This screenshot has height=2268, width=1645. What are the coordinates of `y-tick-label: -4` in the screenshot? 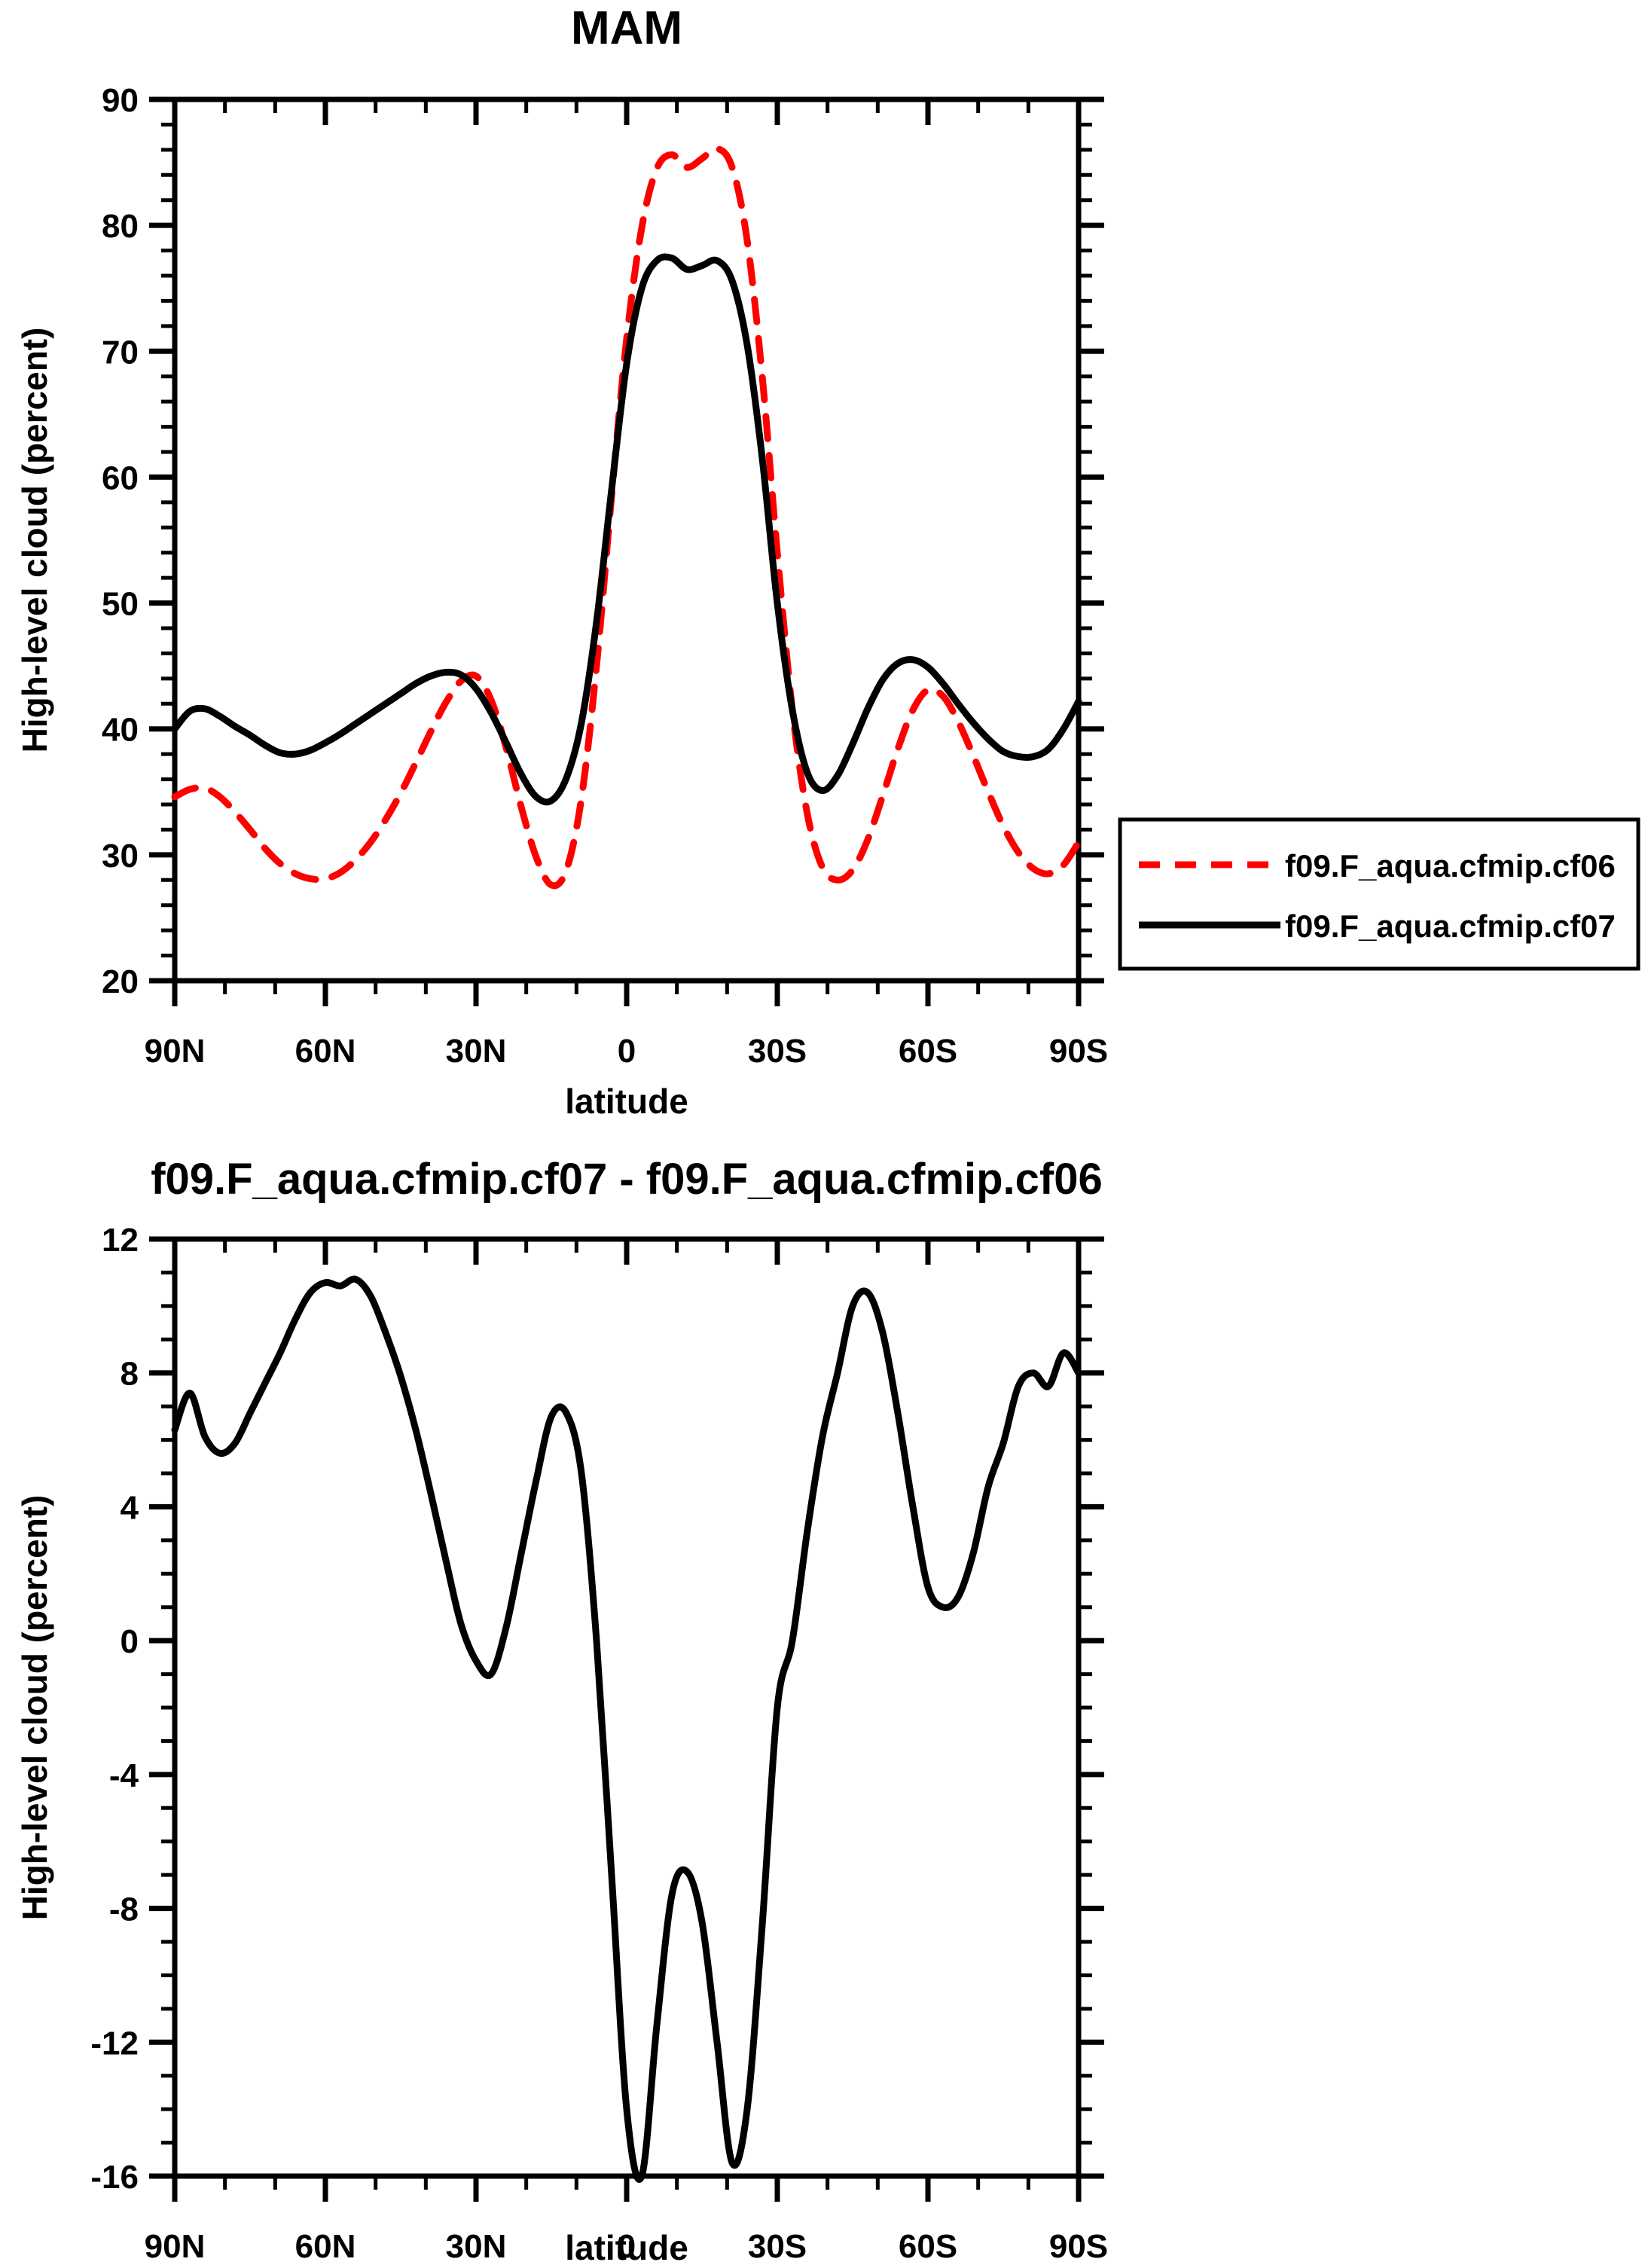 It's located at (124, 1776).